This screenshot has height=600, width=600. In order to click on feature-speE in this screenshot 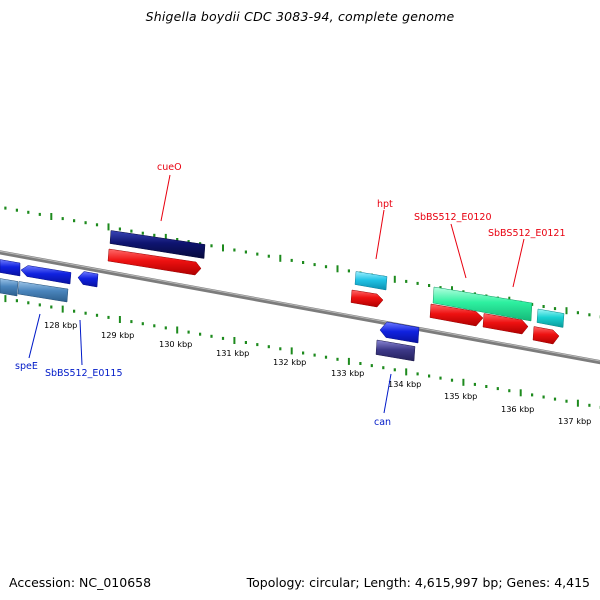, I will do `click(9, 287)`.